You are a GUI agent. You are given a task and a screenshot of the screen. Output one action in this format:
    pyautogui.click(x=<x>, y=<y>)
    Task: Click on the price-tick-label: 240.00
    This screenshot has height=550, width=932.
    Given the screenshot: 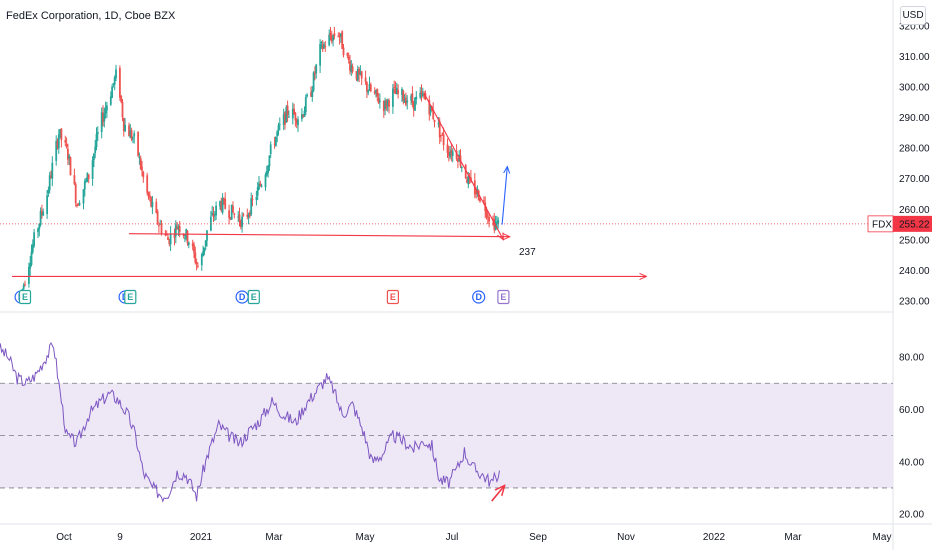 What is the action you would take?
    pyautogui.click(x=914, y=271)
    